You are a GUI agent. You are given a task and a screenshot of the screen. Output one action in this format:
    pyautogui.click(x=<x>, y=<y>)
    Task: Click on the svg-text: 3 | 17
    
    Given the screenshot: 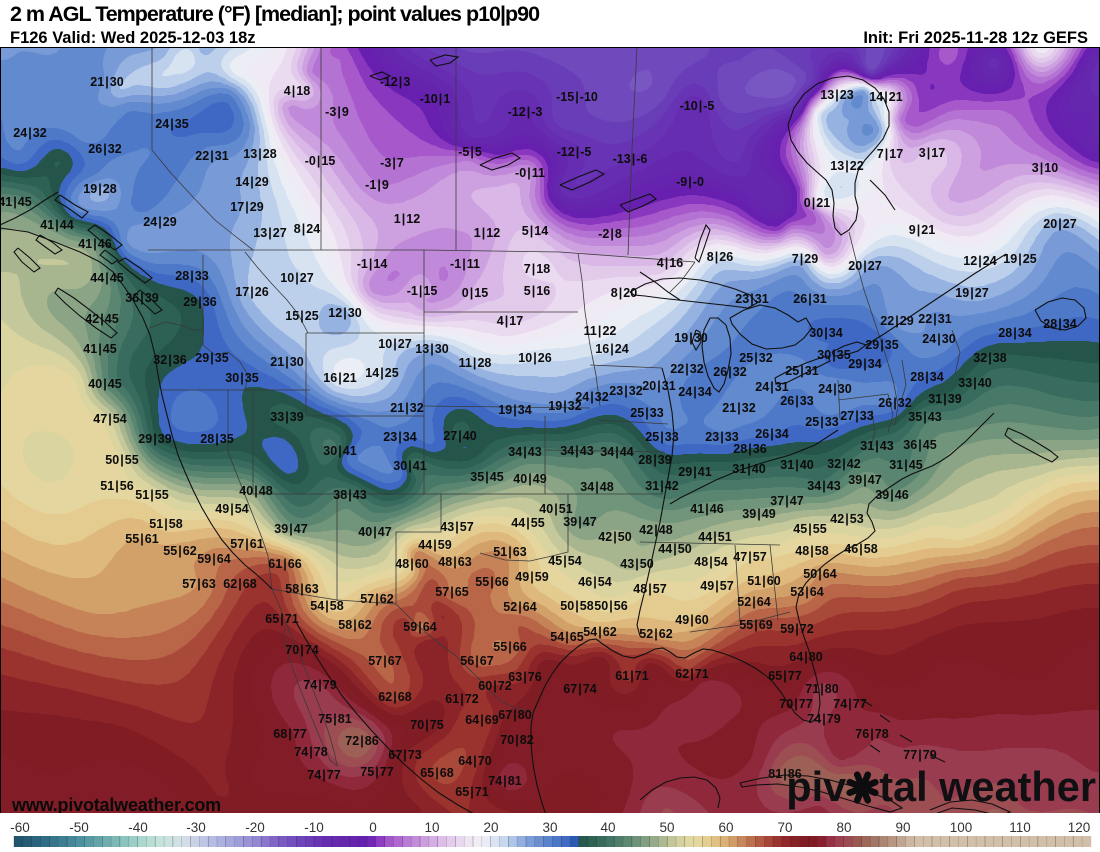 What is the action you would take?
    pyautogui.click(x=932, y=153)
    